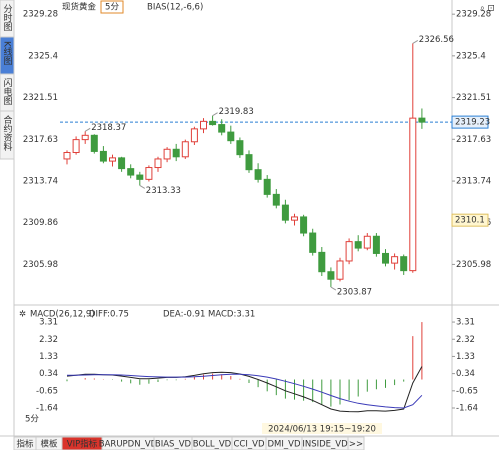 Image resolution: width=499 pixels, height=450 pixels. I want to click on bottom-tab-label: >>, so click(356, 445).